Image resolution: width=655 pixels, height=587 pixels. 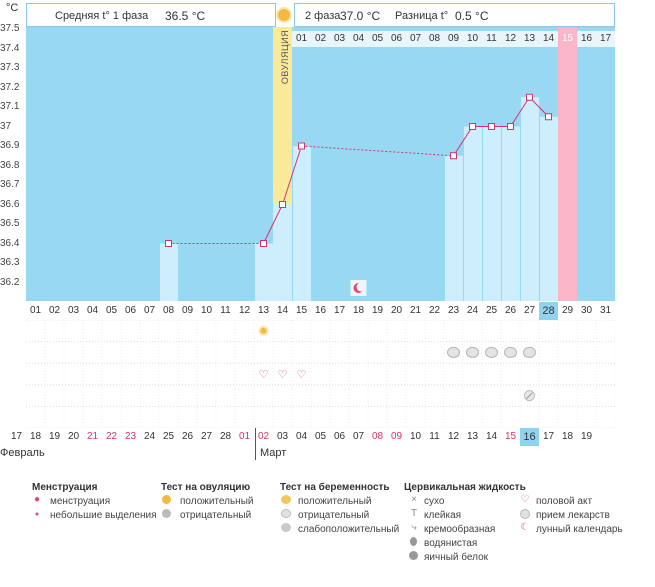 What do you see at coordinates (510, 436) in the screenshot?
I see `calendar-date: 15` at bounding box center [510, 436].